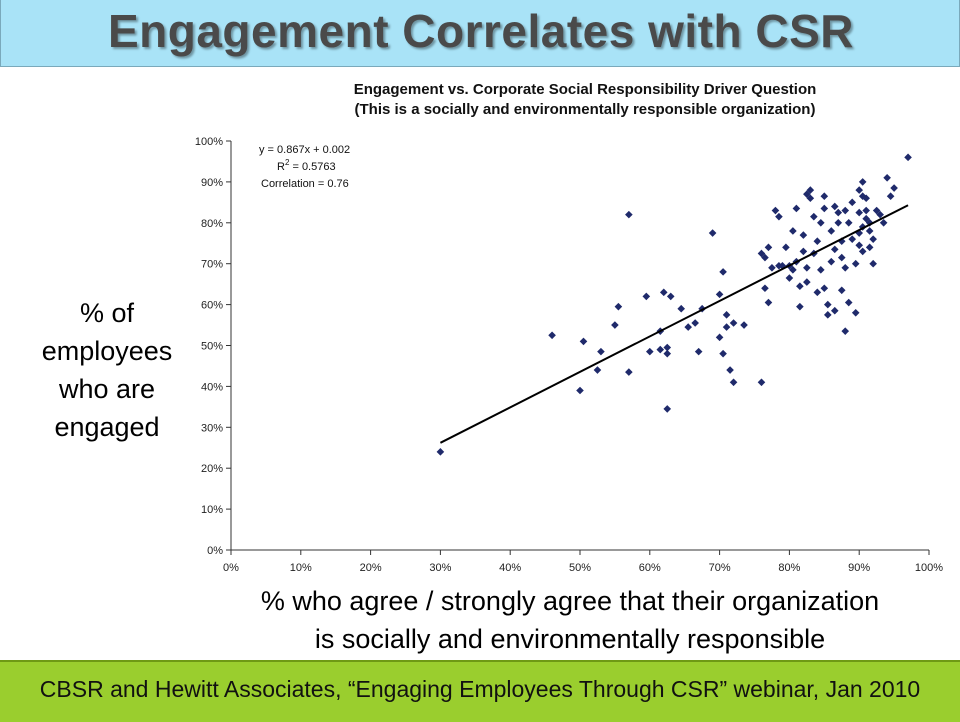  I want to click on y-tick-label: 80%, so click(212, 224).